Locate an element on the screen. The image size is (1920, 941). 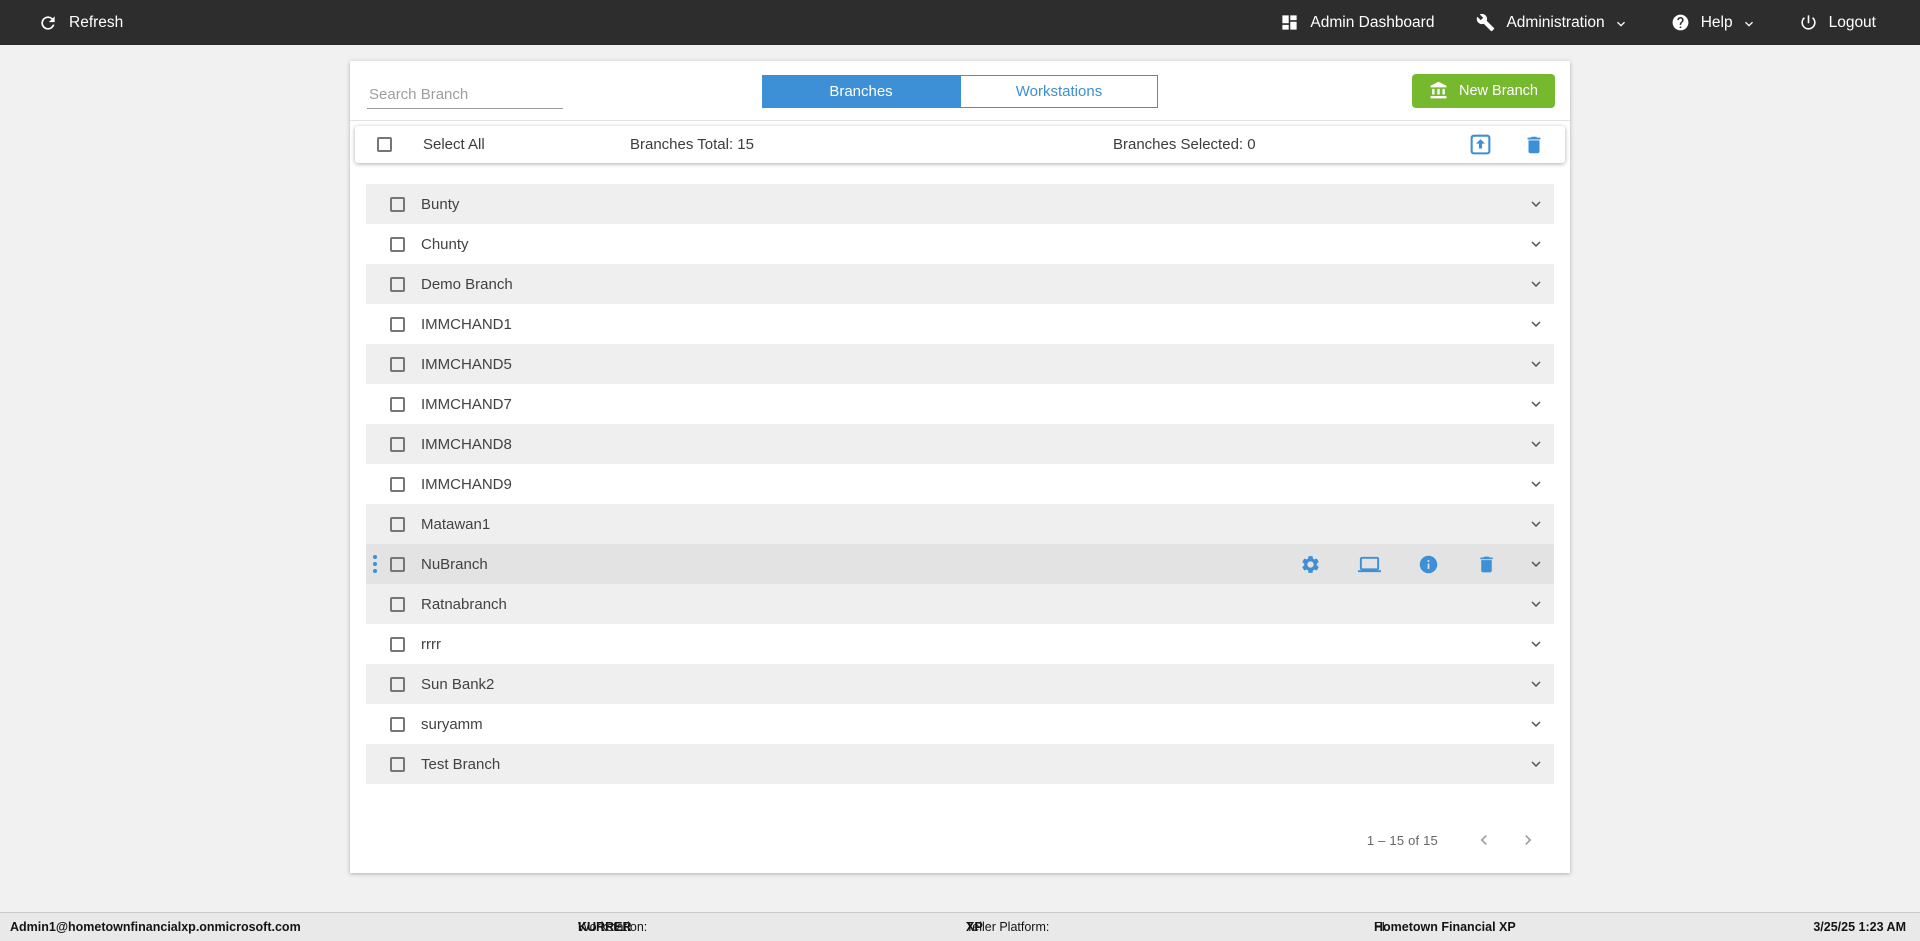
branch-name: Ratnabranch is located at coordinates (464, 604).